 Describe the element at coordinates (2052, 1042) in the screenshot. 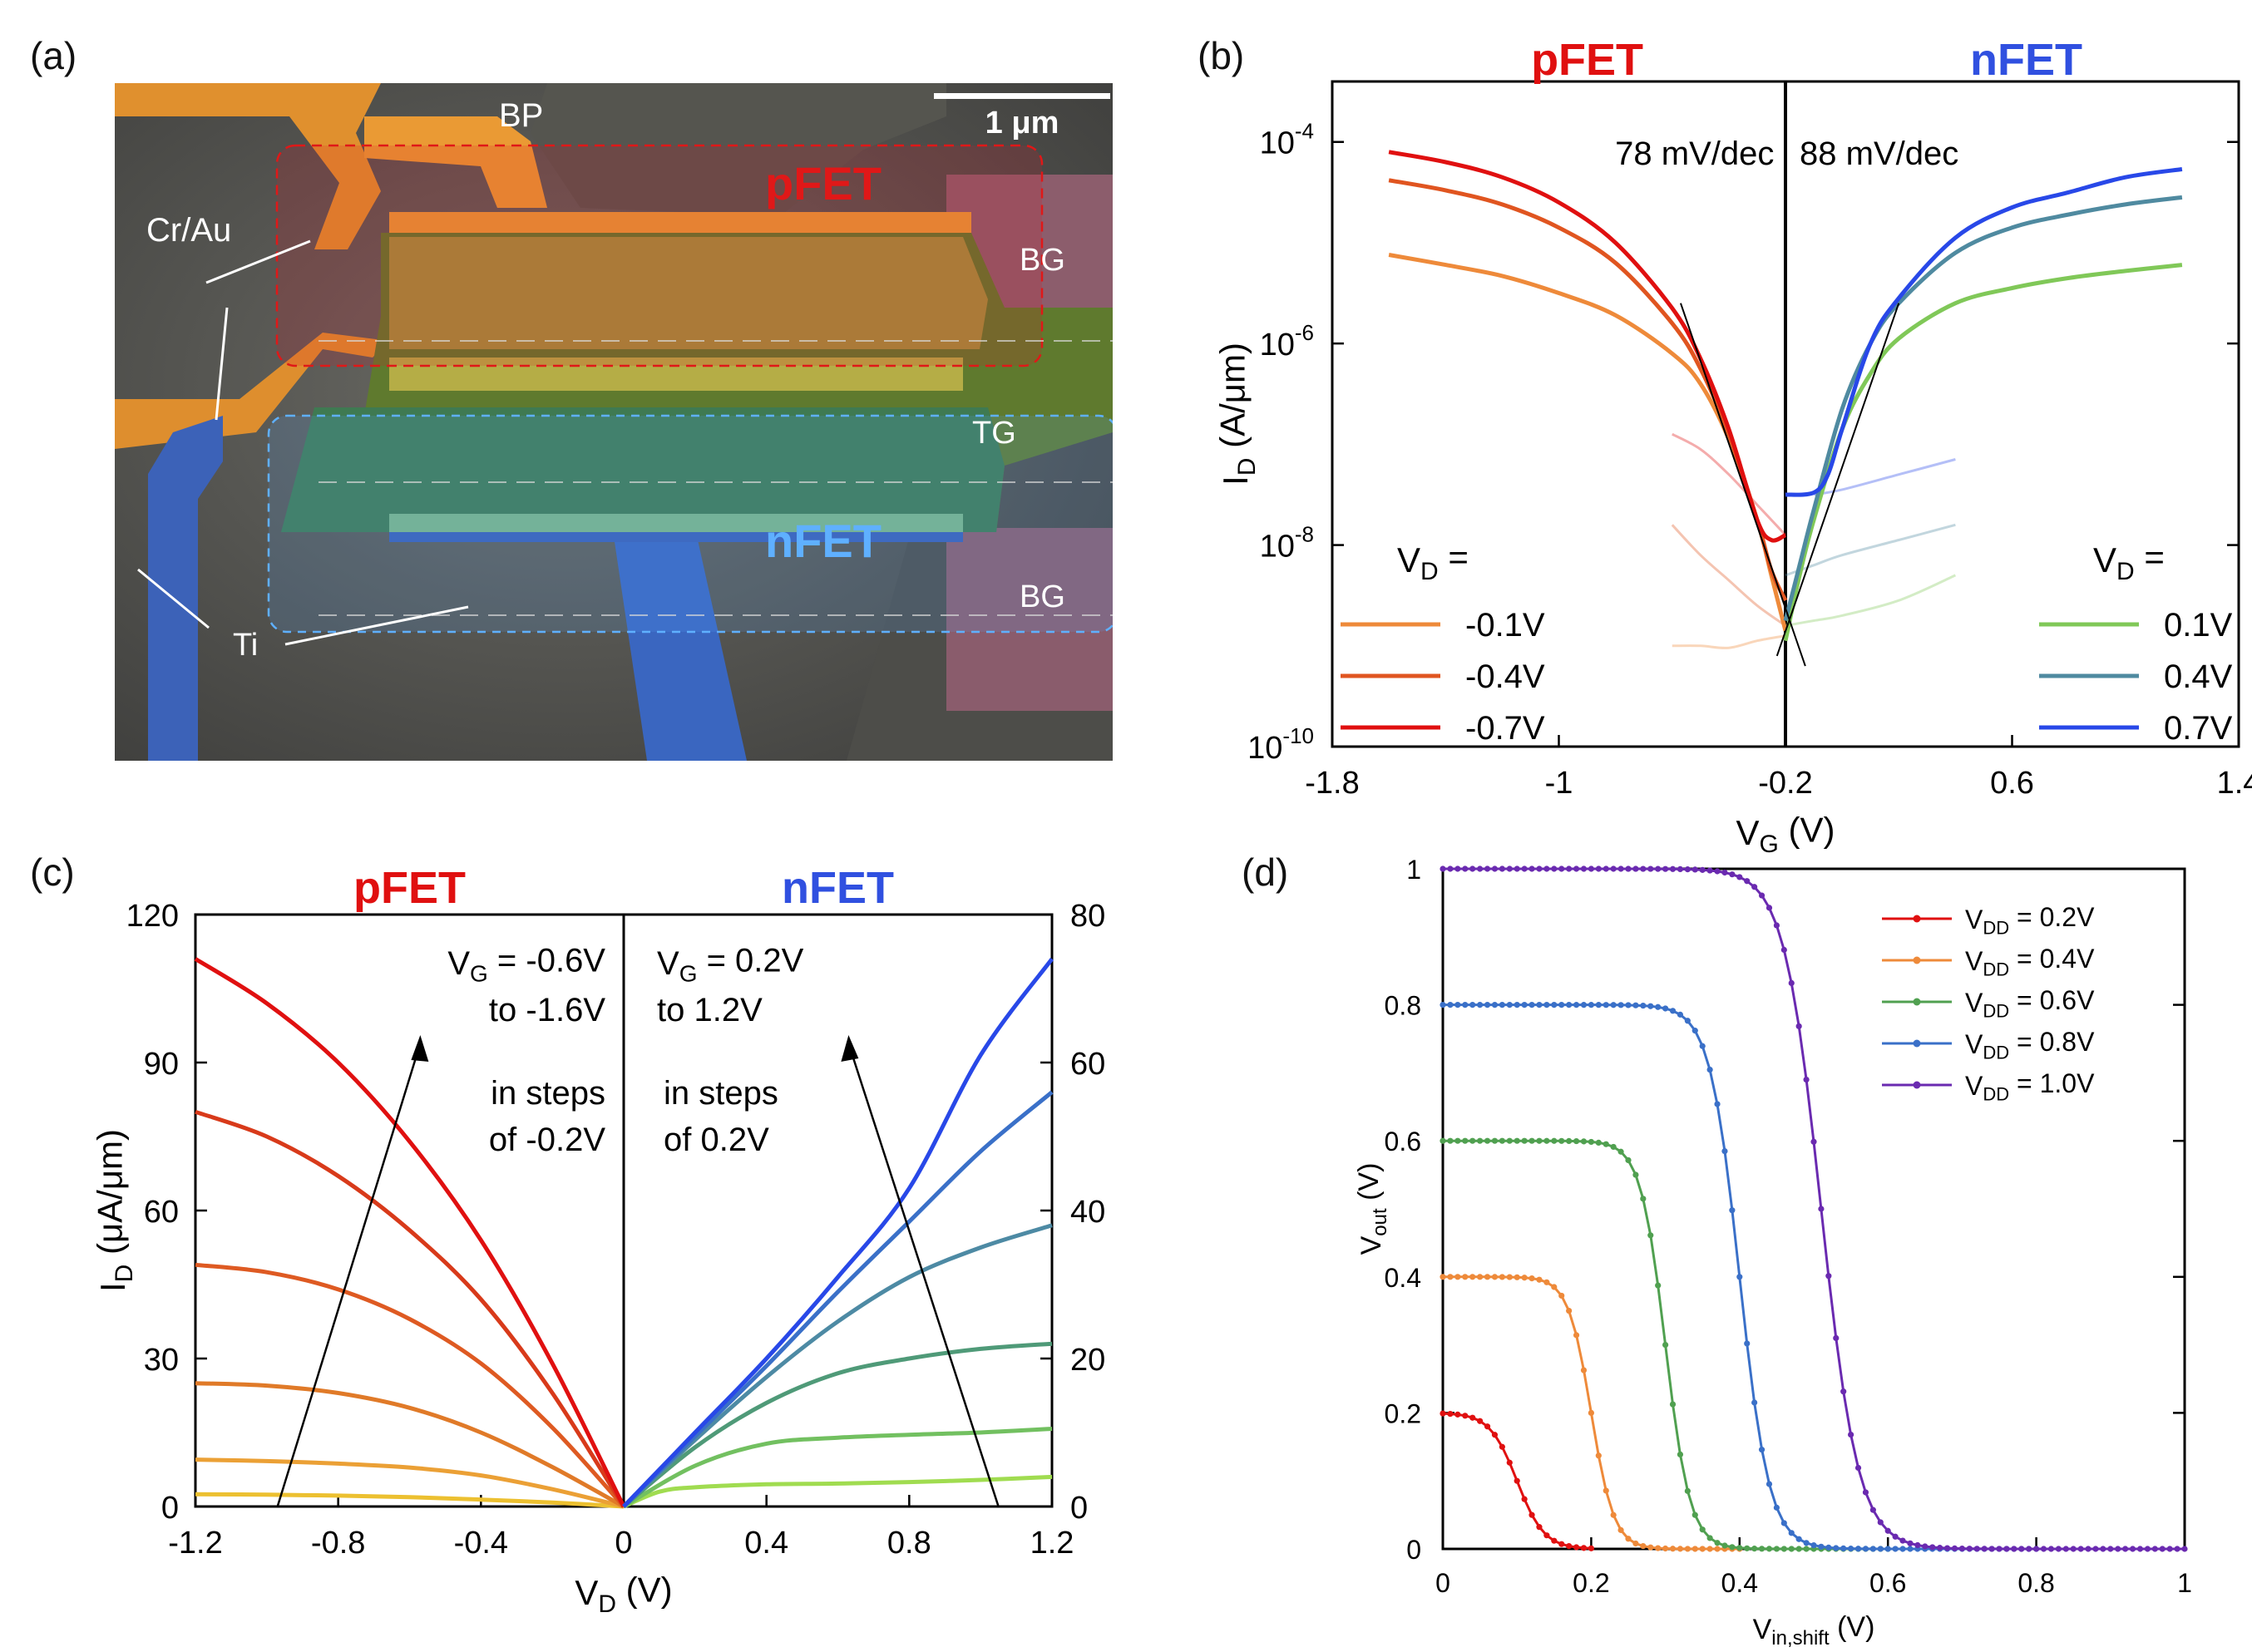

I see `d-legend-label-rest: = 0.8V` at that location.